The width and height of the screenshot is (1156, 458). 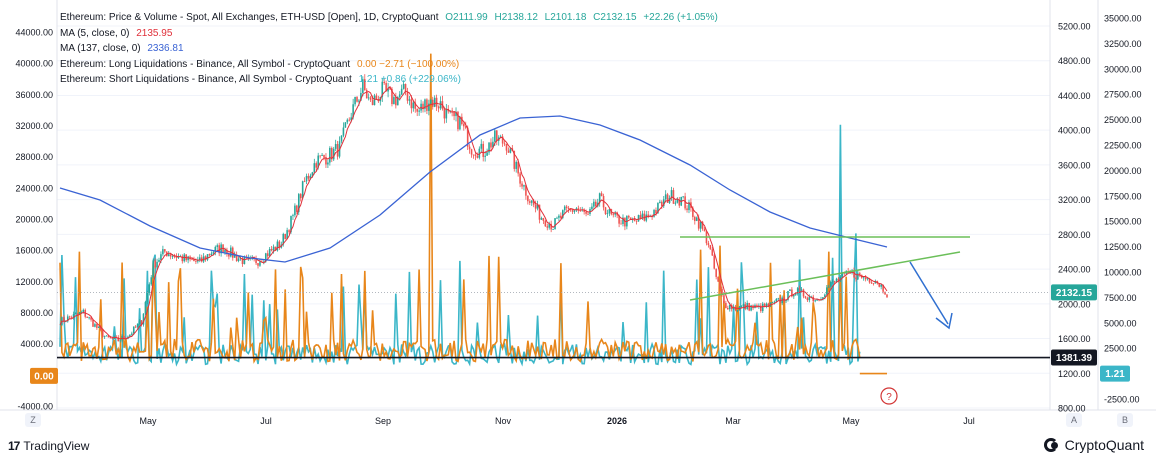 What do you see at coordinates (1125, 420) in the screenshot?
I see `scale-button-b: B` at bounding box center [1125, 420].